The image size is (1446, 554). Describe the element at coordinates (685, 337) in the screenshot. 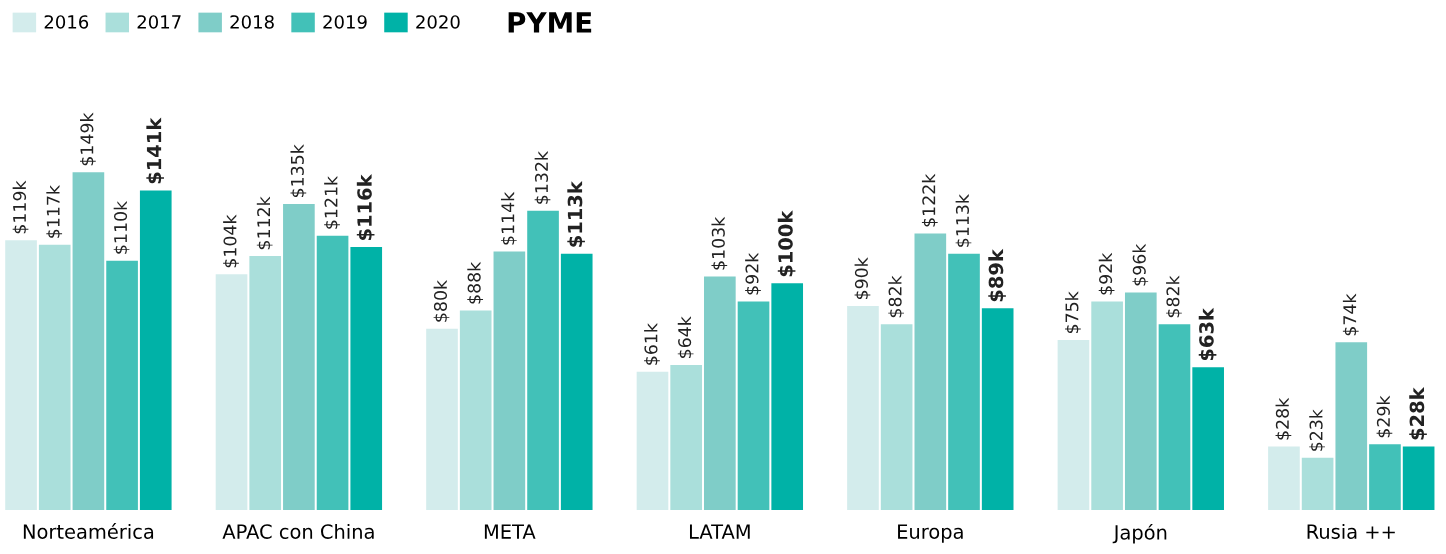

I see `data-label: $64k` at that location.